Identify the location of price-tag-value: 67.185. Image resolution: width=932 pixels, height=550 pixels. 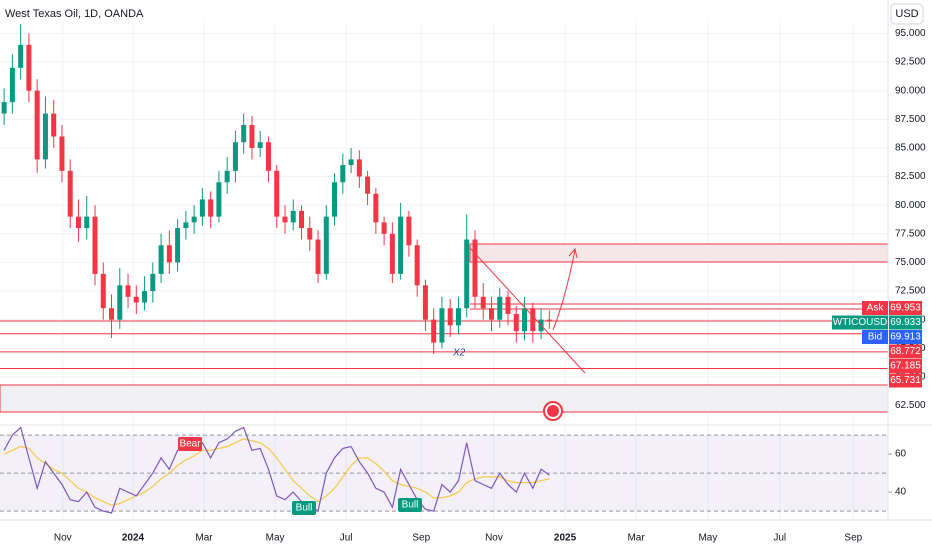
(905, 366).